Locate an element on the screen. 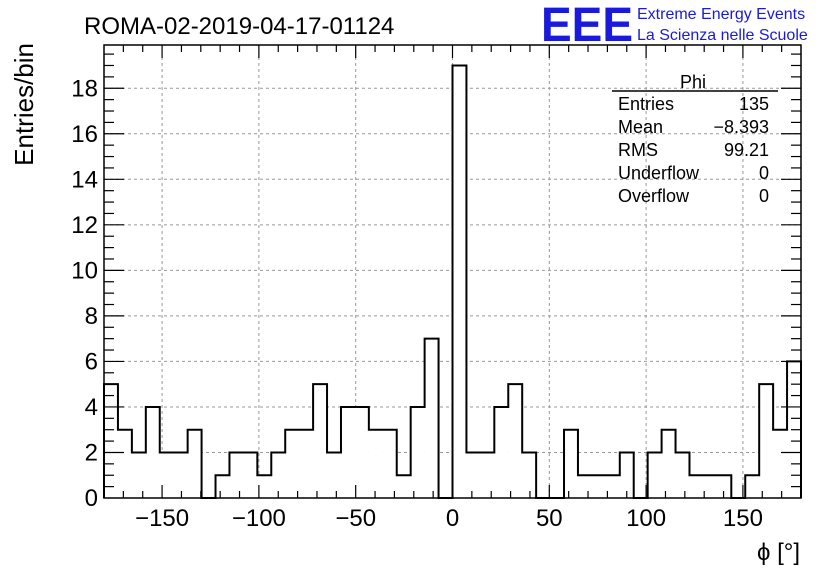 The width and height of the screenshot is (836, 577). stats-row-value: 99.21 is located at coordinates (746, 150).